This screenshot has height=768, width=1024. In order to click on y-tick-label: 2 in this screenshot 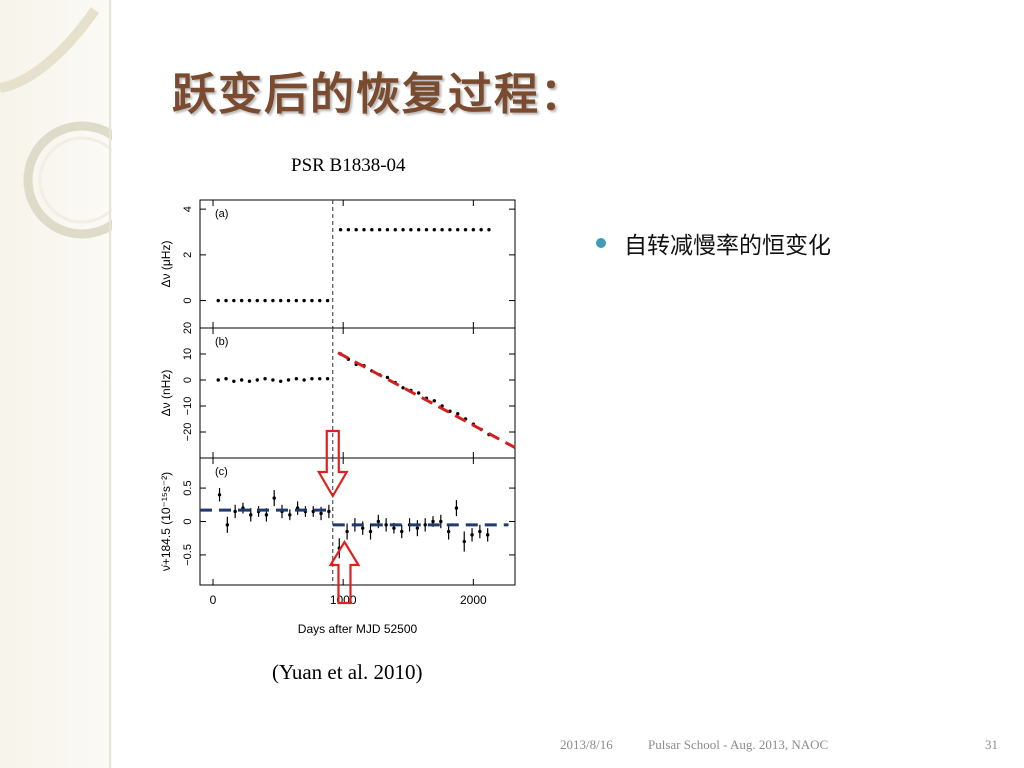, I will do `click(188, 255)`.